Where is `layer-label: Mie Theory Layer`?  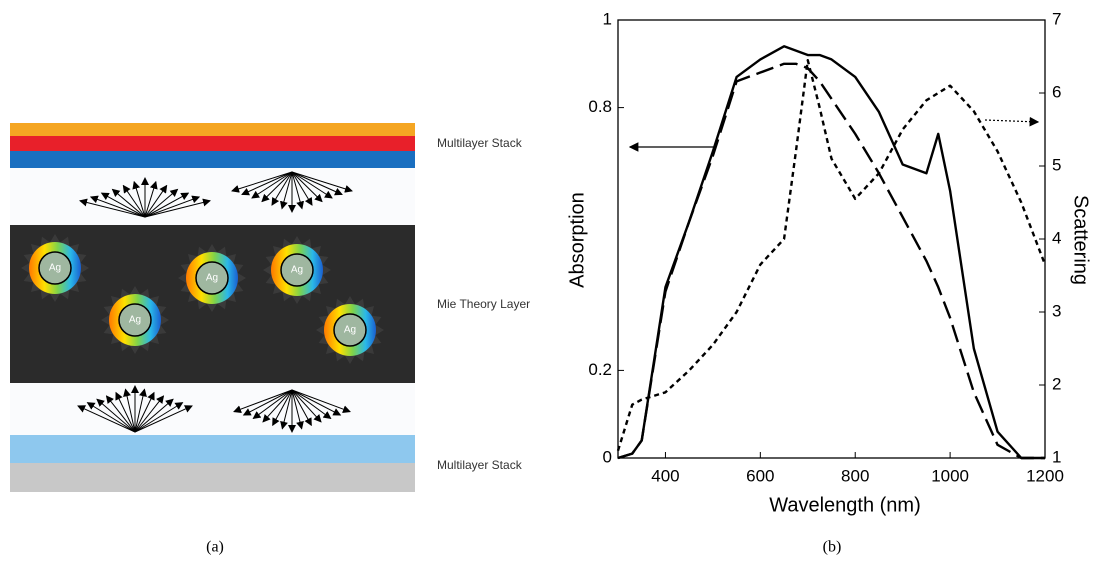
layer-label: Mie Theory Layer is located at coordinates (483, 304).